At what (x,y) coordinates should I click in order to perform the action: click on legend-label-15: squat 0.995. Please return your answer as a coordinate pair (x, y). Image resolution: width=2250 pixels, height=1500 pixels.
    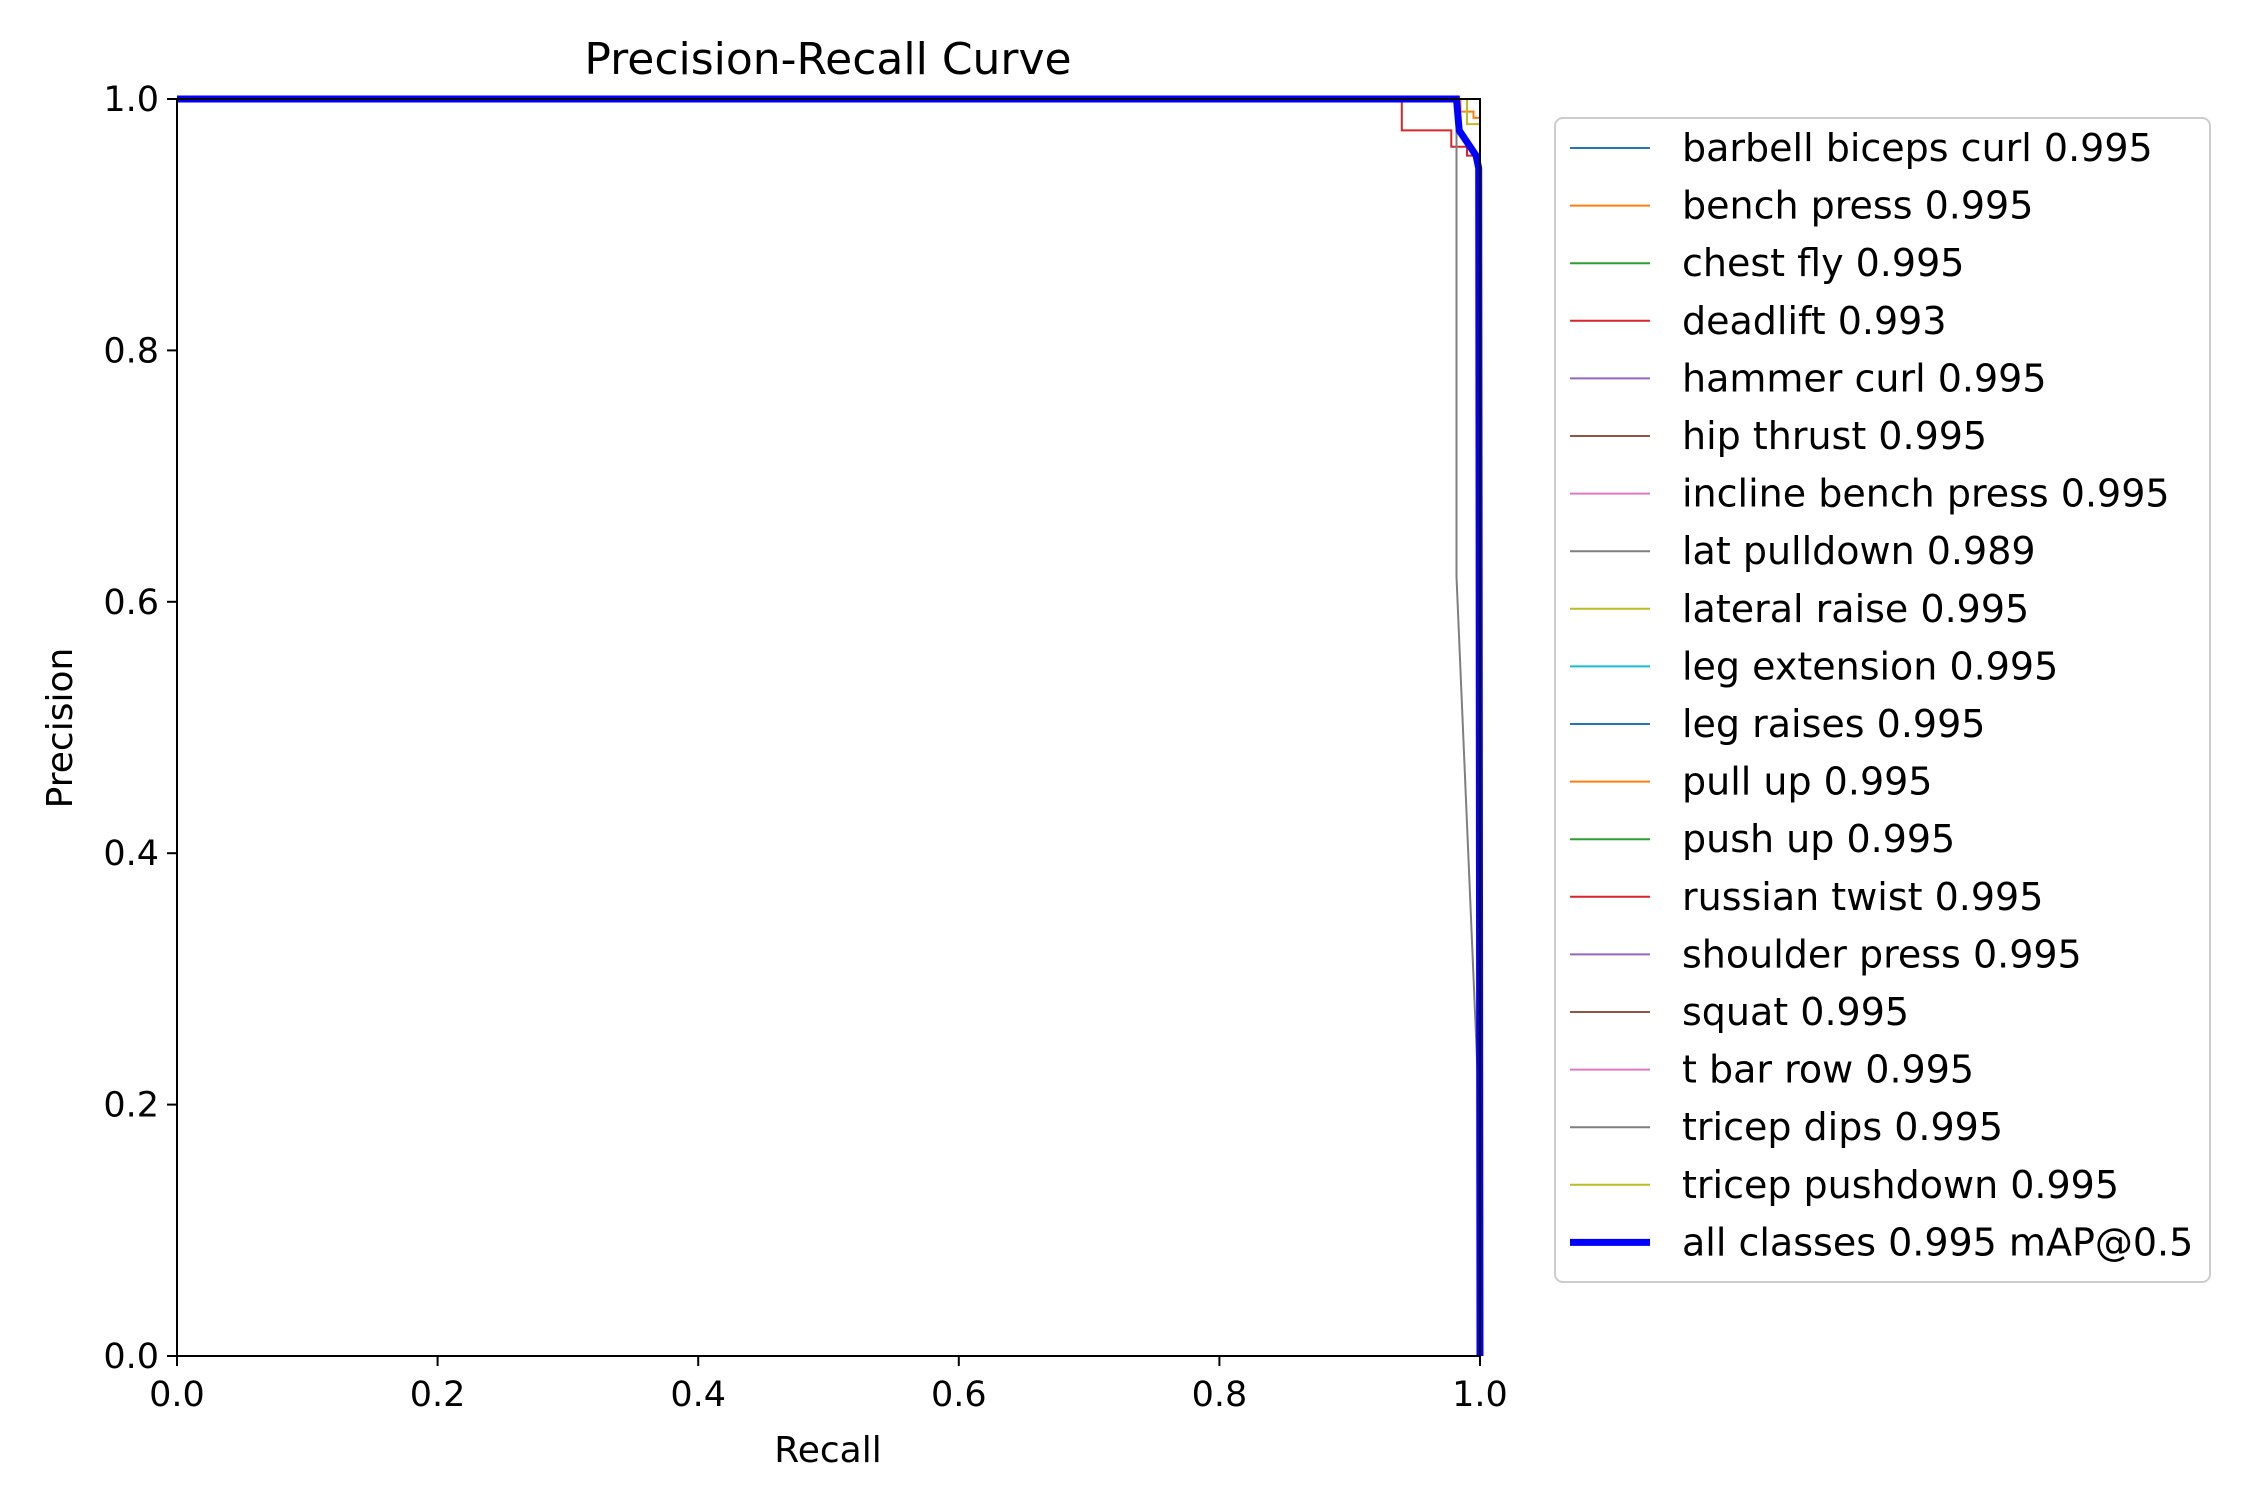
    Looking at the image, I should click on (1795, 1012).